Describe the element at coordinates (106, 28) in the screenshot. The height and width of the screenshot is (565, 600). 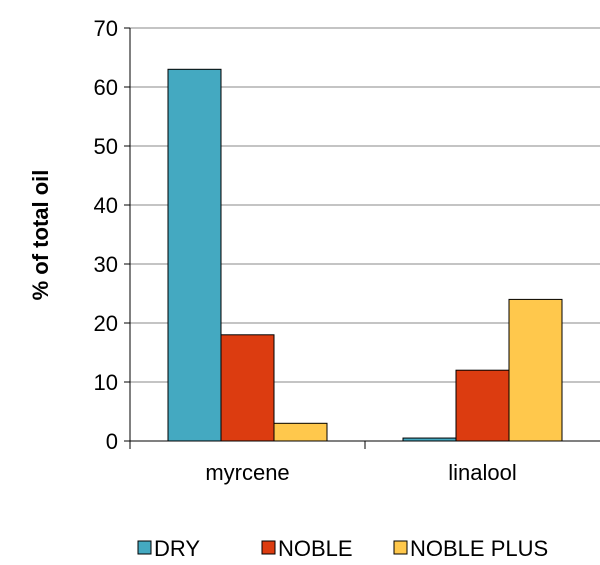
I see `y-tick-label: 70` at that location.